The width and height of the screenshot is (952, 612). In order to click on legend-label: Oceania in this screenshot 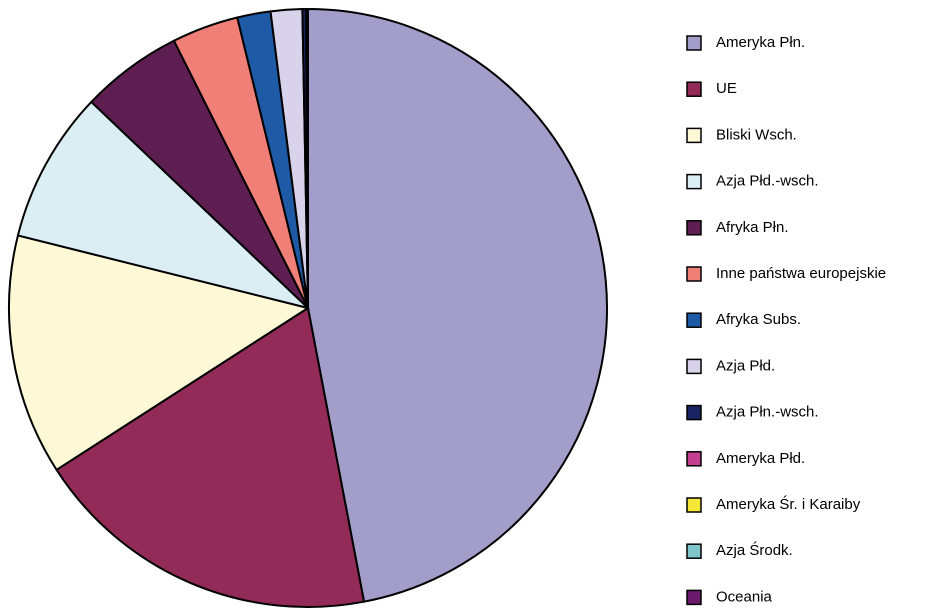, I will do `click(744, 596)`.